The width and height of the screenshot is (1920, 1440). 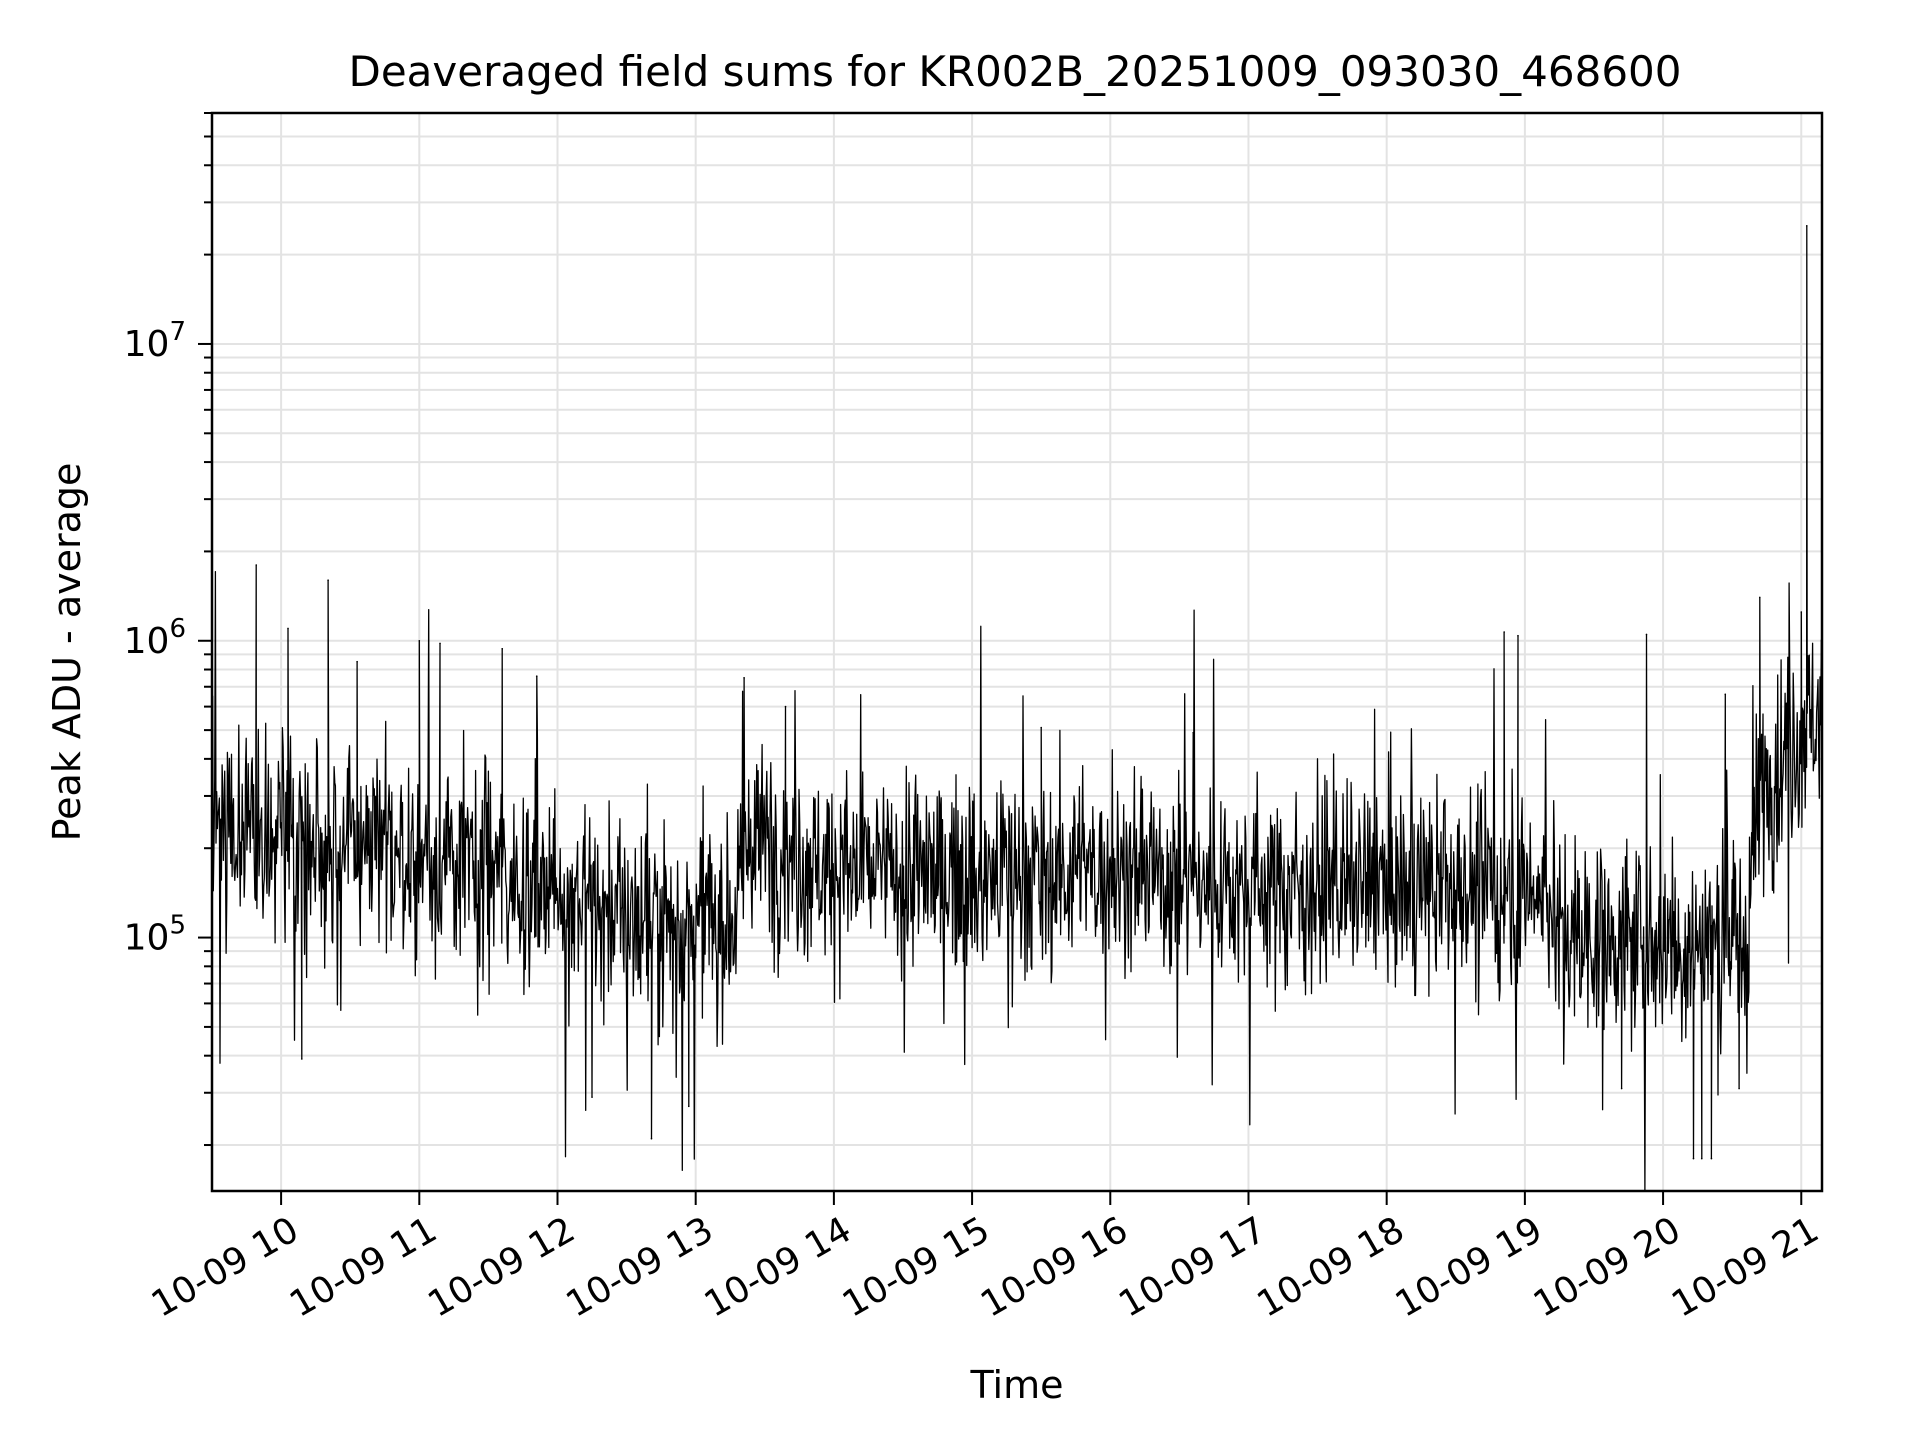 What do you see at coordinates (1017, 1385) in the screenshot?
I see `x-axis-label: Time` at bounding box center [1017, 1385].